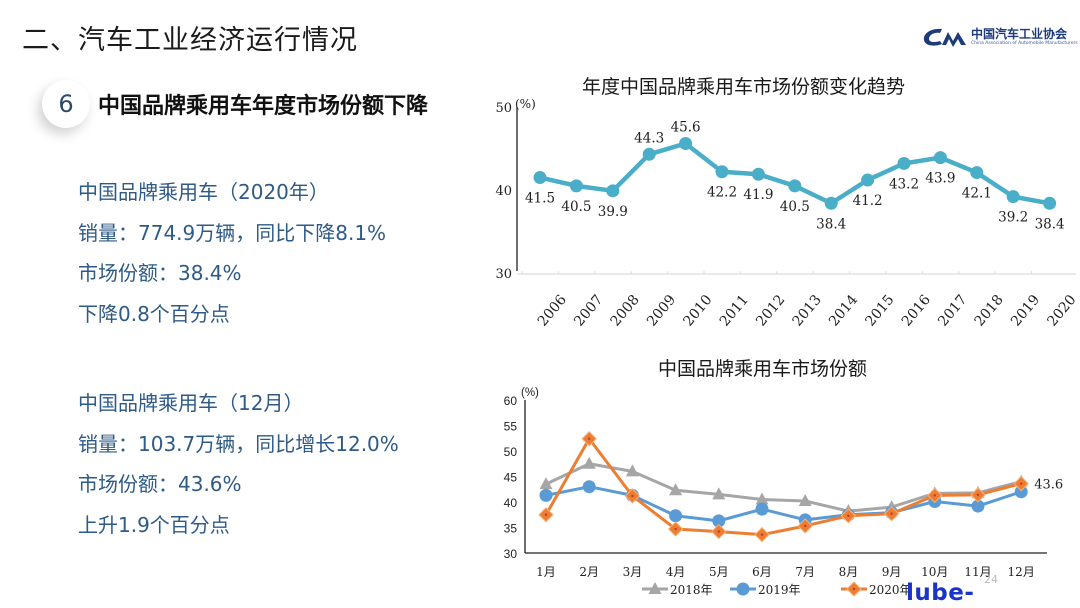 This screenshot has width=1080, height=608. Describe the element at coordinates (1019, 34) in the screenshot. I see `logo-name: 中国汽车工业协会` at that location.